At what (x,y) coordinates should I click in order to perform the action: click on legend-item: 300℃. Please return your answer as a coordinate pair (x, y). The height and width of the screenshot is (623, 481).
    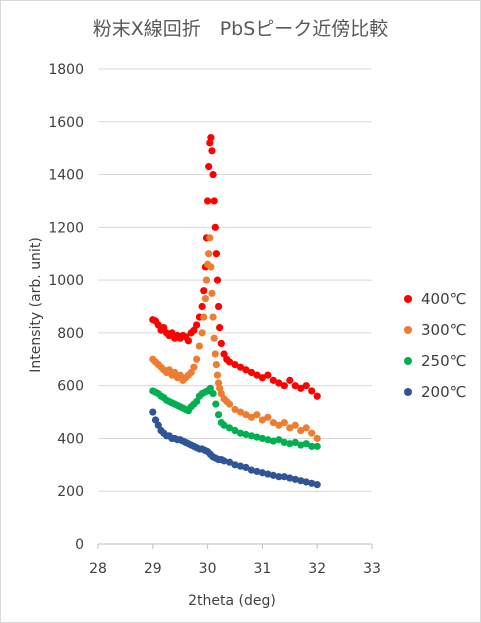
    Looking at the image, I should click on (435, 329).